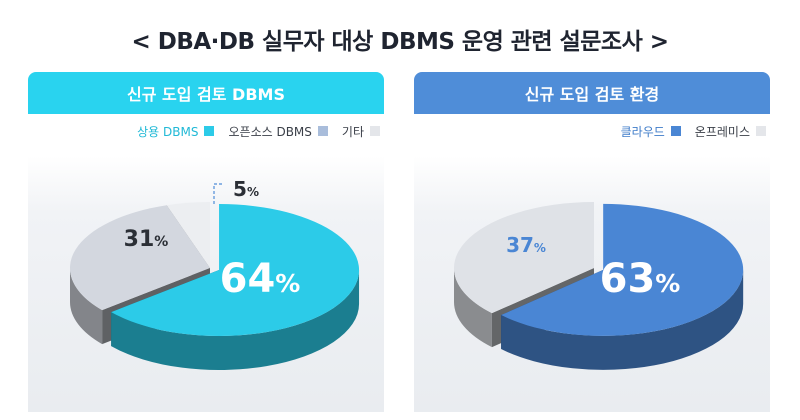  I want to click on environment-pie-chart: 63% 37%, so click(599, 286).